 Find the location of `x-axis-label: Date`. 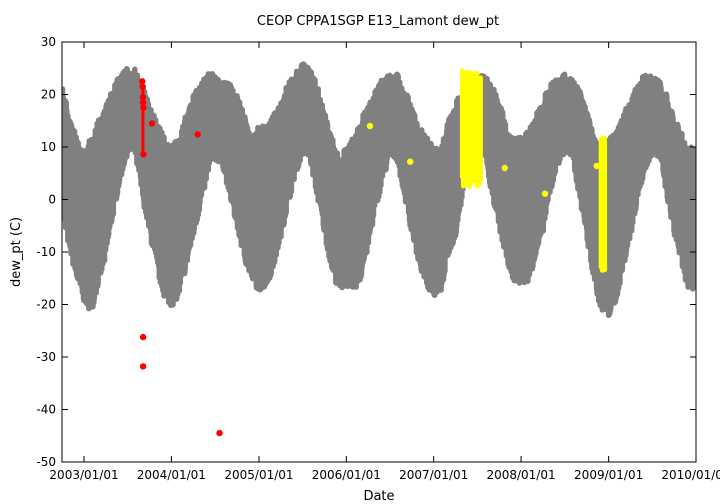

x-axis-label: Date is located at coordinates (378, 496).